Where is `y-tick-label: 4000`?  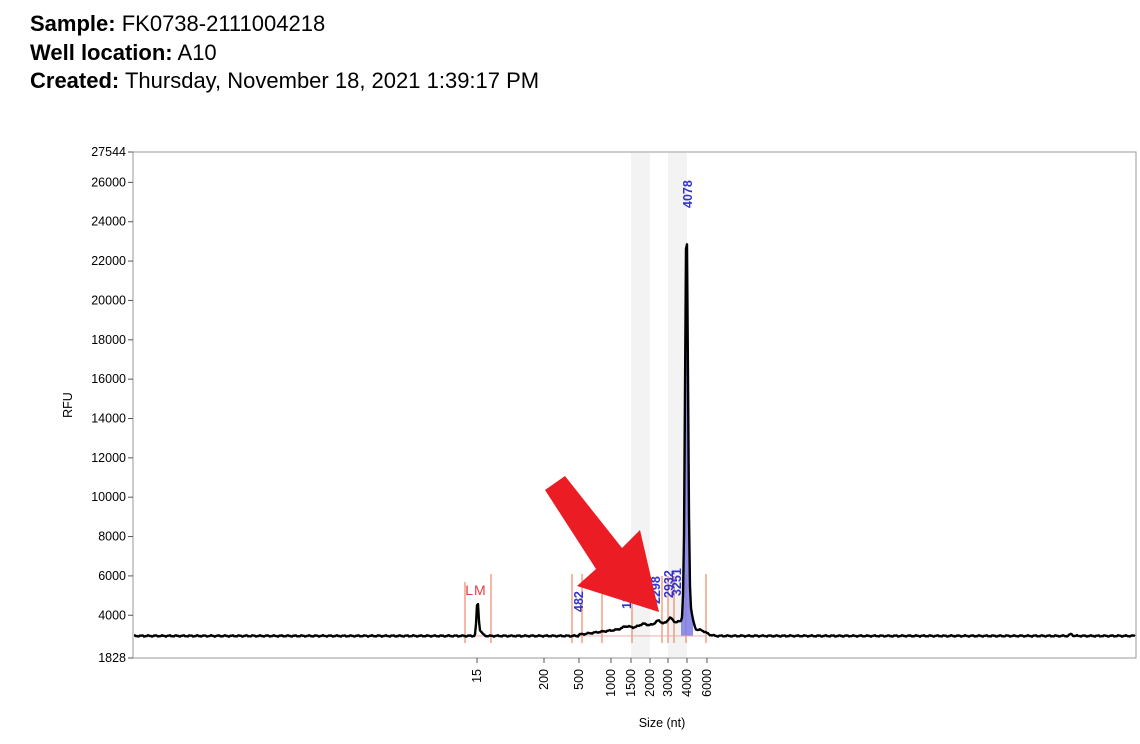
y-tick-label: 4000 is located at coordinates (112, 615).